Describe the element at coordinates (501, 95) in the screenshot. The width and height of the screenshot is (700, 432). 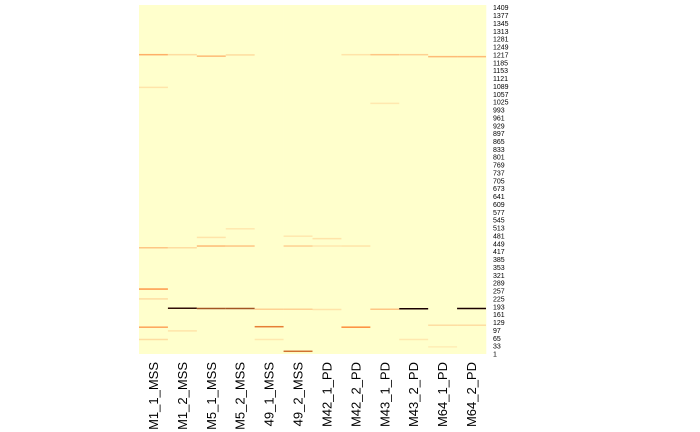
I see `y-tick-label: 1057` at that location.